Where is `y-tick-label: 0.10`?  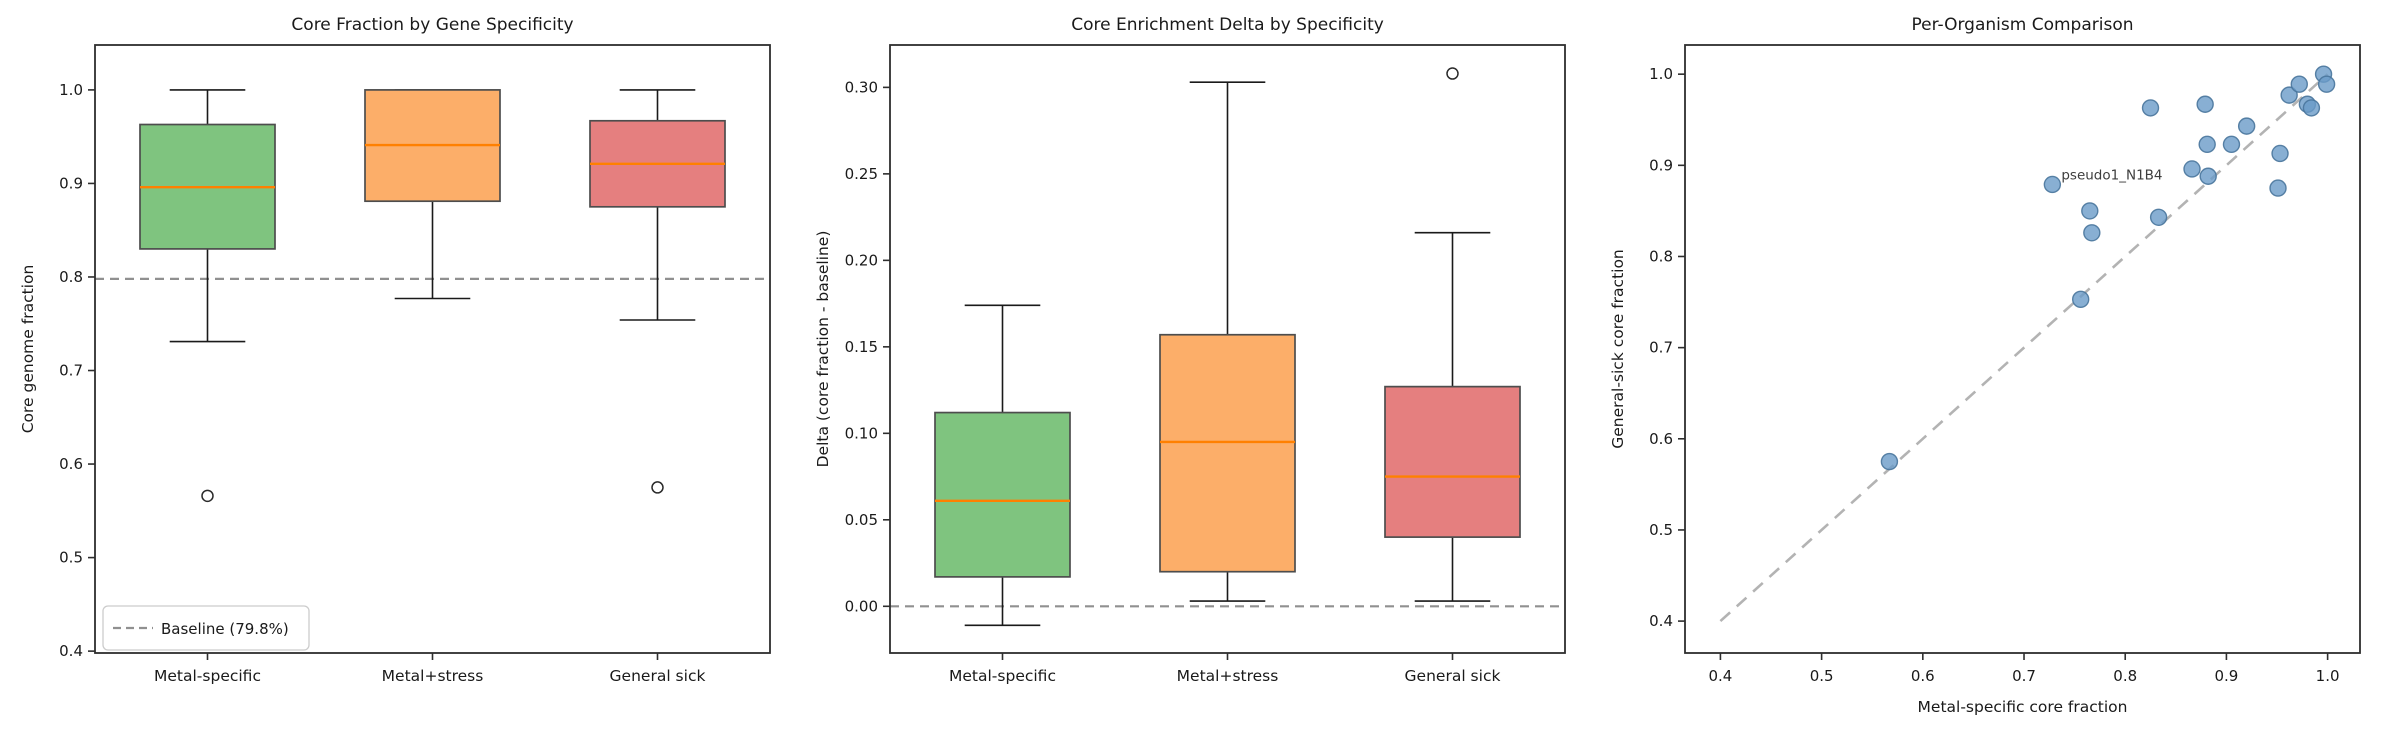 y-tick-label: 0.10 is located at coordinates (861, 433).